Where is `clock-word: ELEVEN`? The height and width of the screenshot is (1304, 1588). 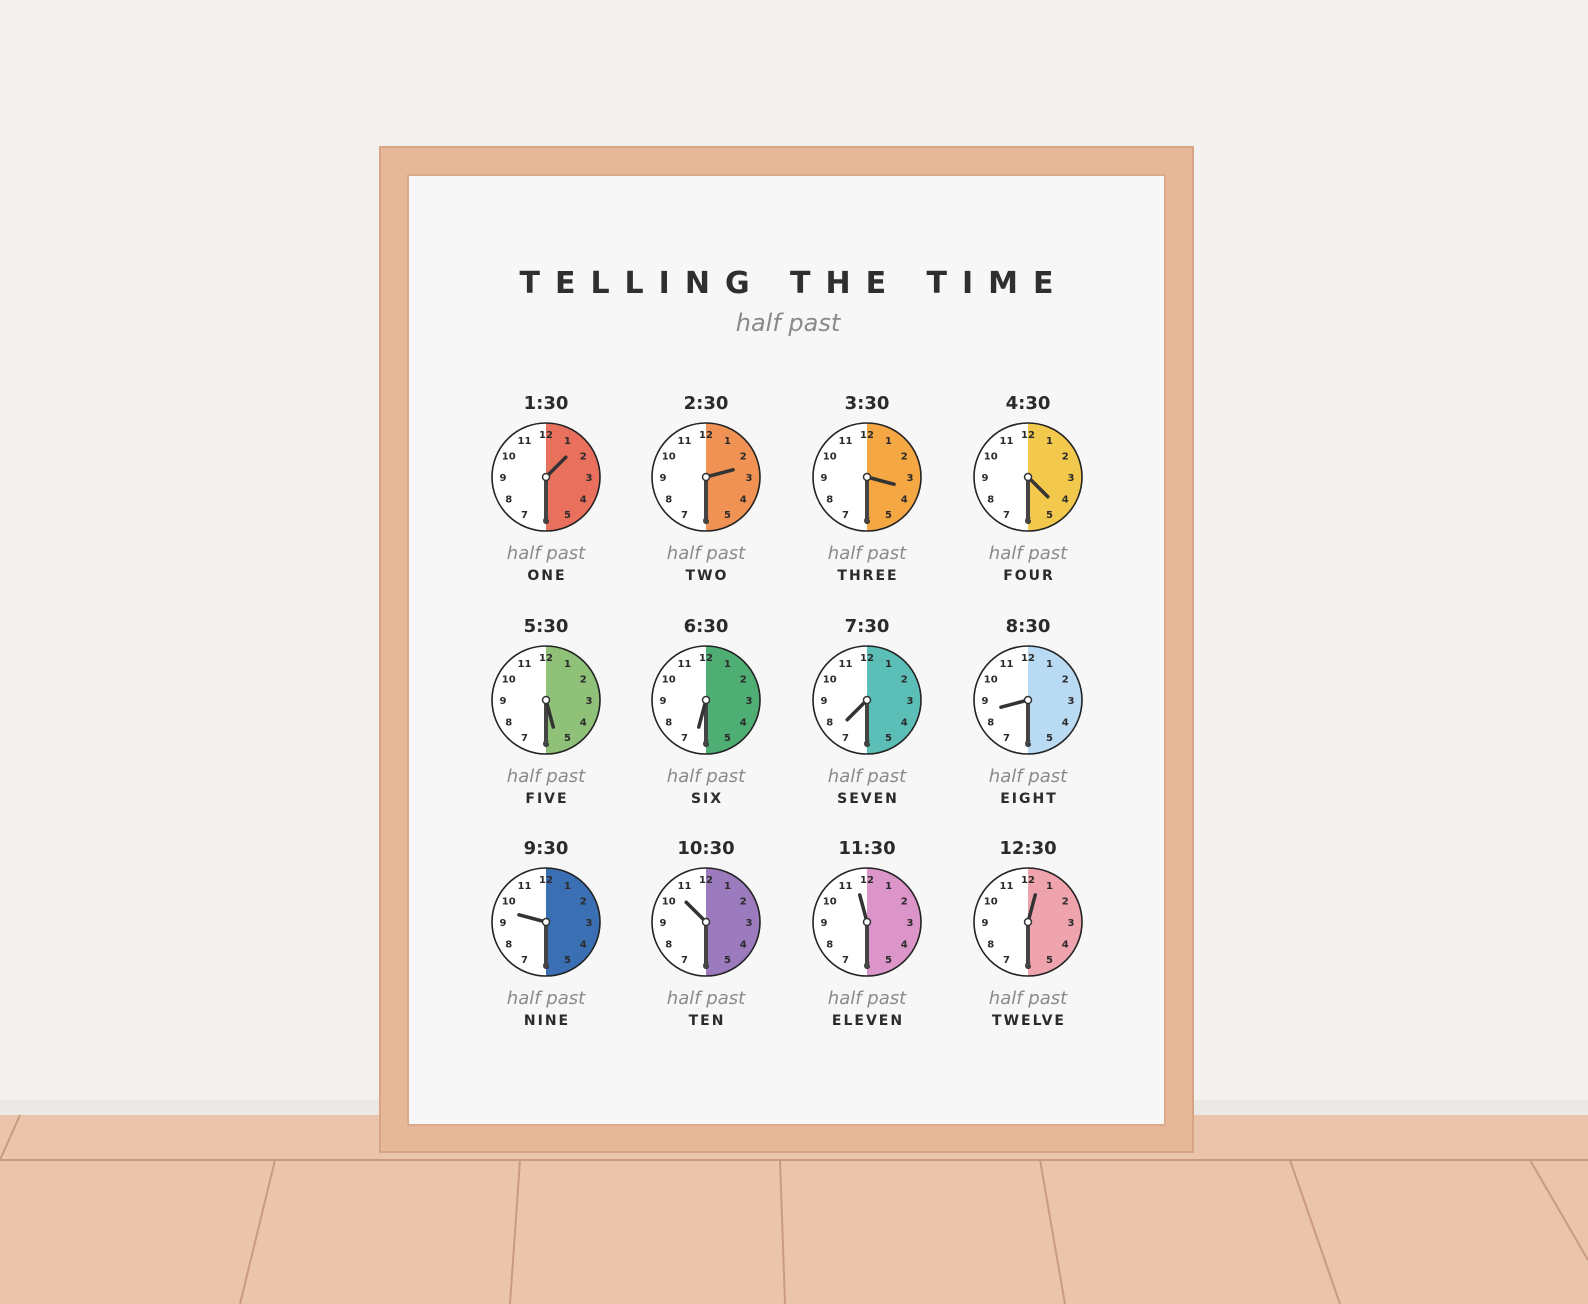 clock-word: ELEVEN is located at coordinates (868, 1021).